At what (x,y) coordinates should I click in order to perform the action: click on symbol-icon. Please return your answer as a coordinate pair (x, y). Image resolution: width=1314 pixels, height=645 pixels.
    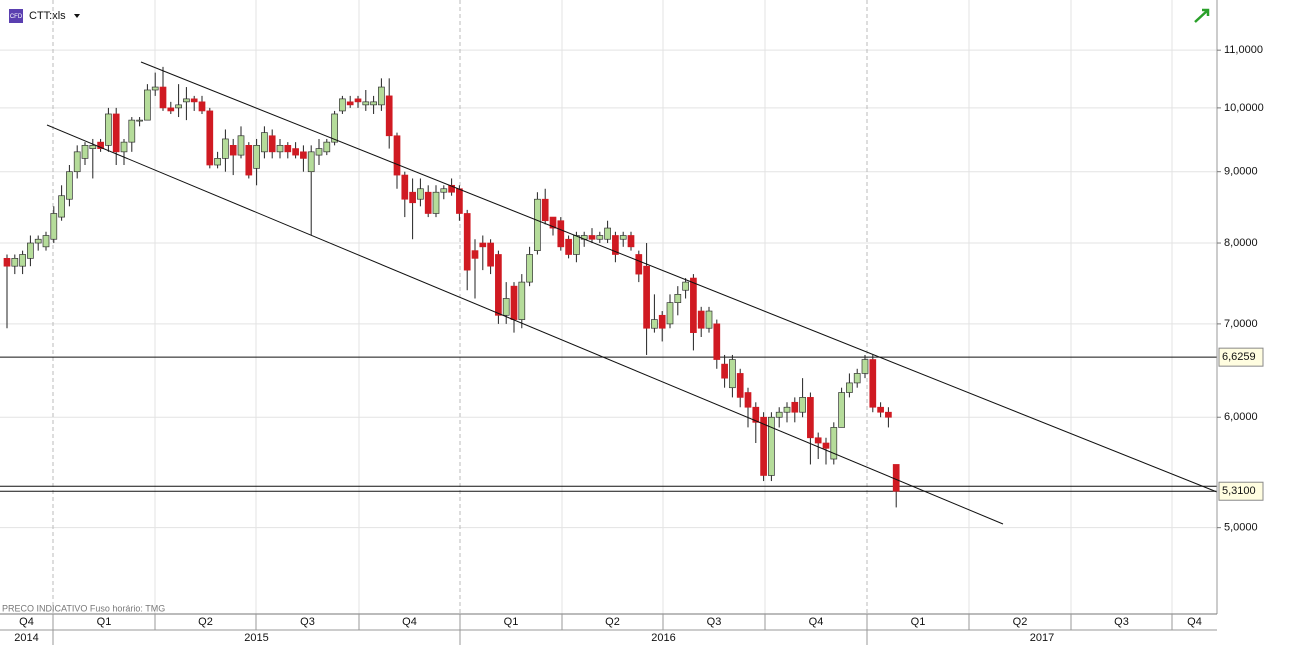
    Looking at the image, I should click on (16, 16).